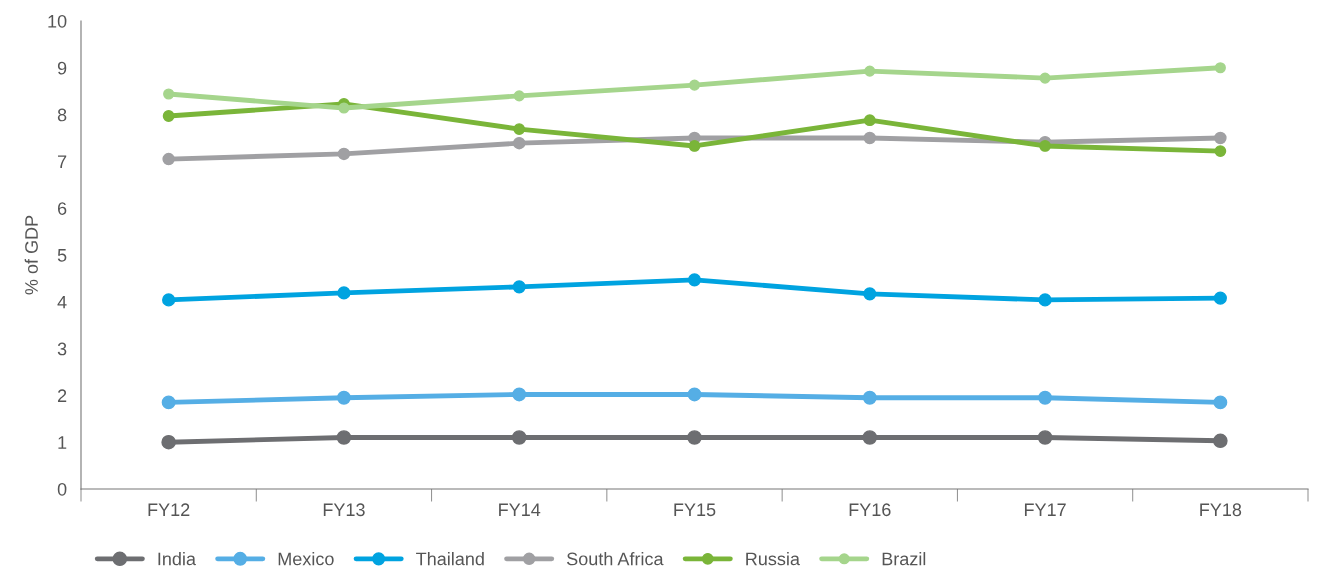  Describe the element at coordinates (169, 509) in the screenshot. I see `x-tick-label: FY12` at that location.